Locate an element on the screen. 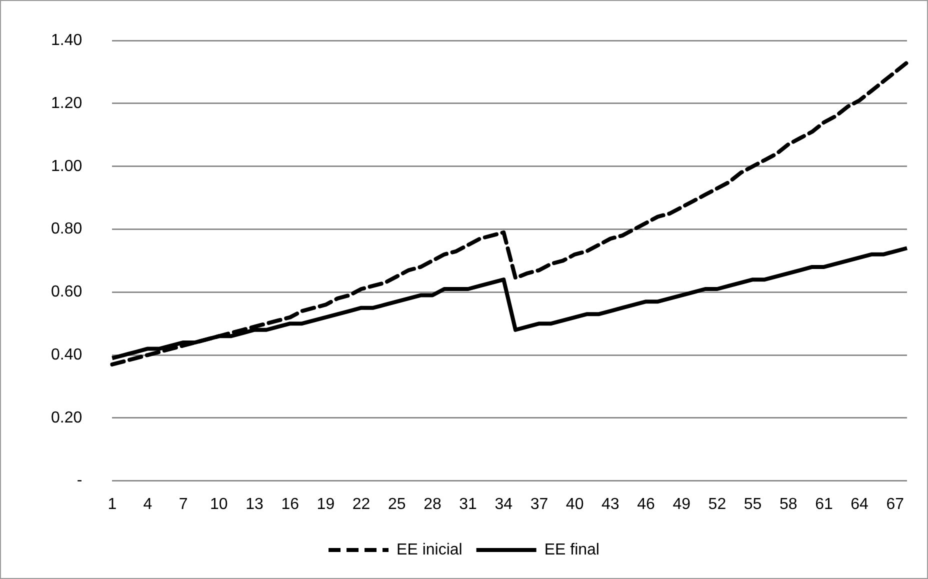  x-tick-label: 37 is located at coordinates (539, 504).